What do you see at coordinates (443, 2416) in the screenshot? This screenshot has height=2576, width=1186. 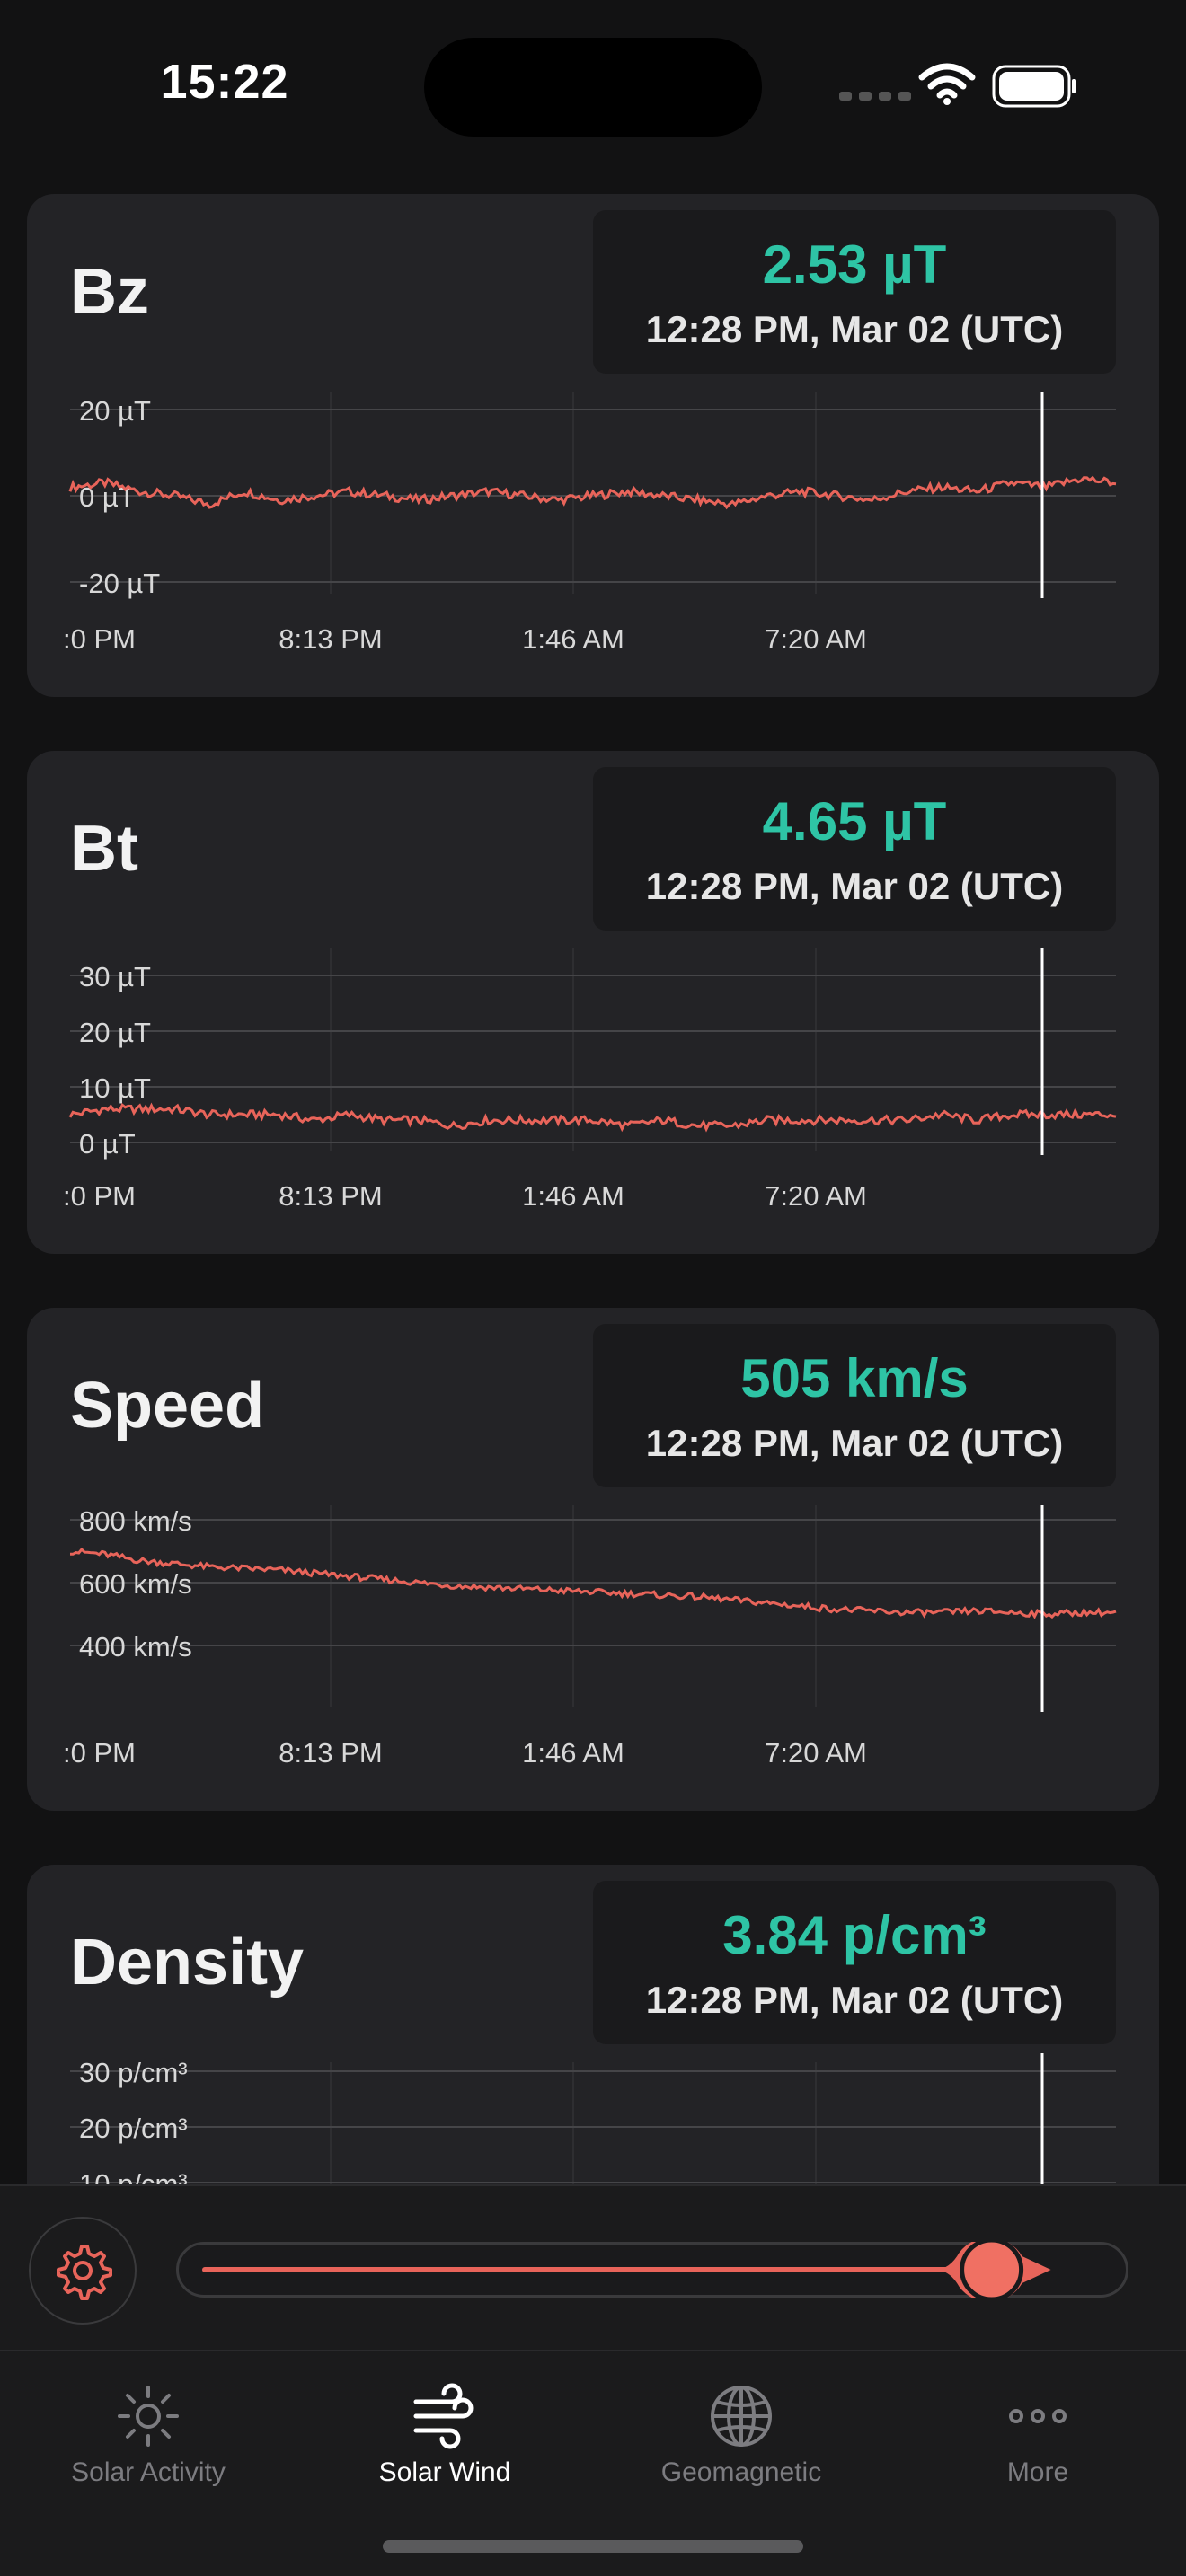 I see `wind-icon` at bounding box center [443, 2416].